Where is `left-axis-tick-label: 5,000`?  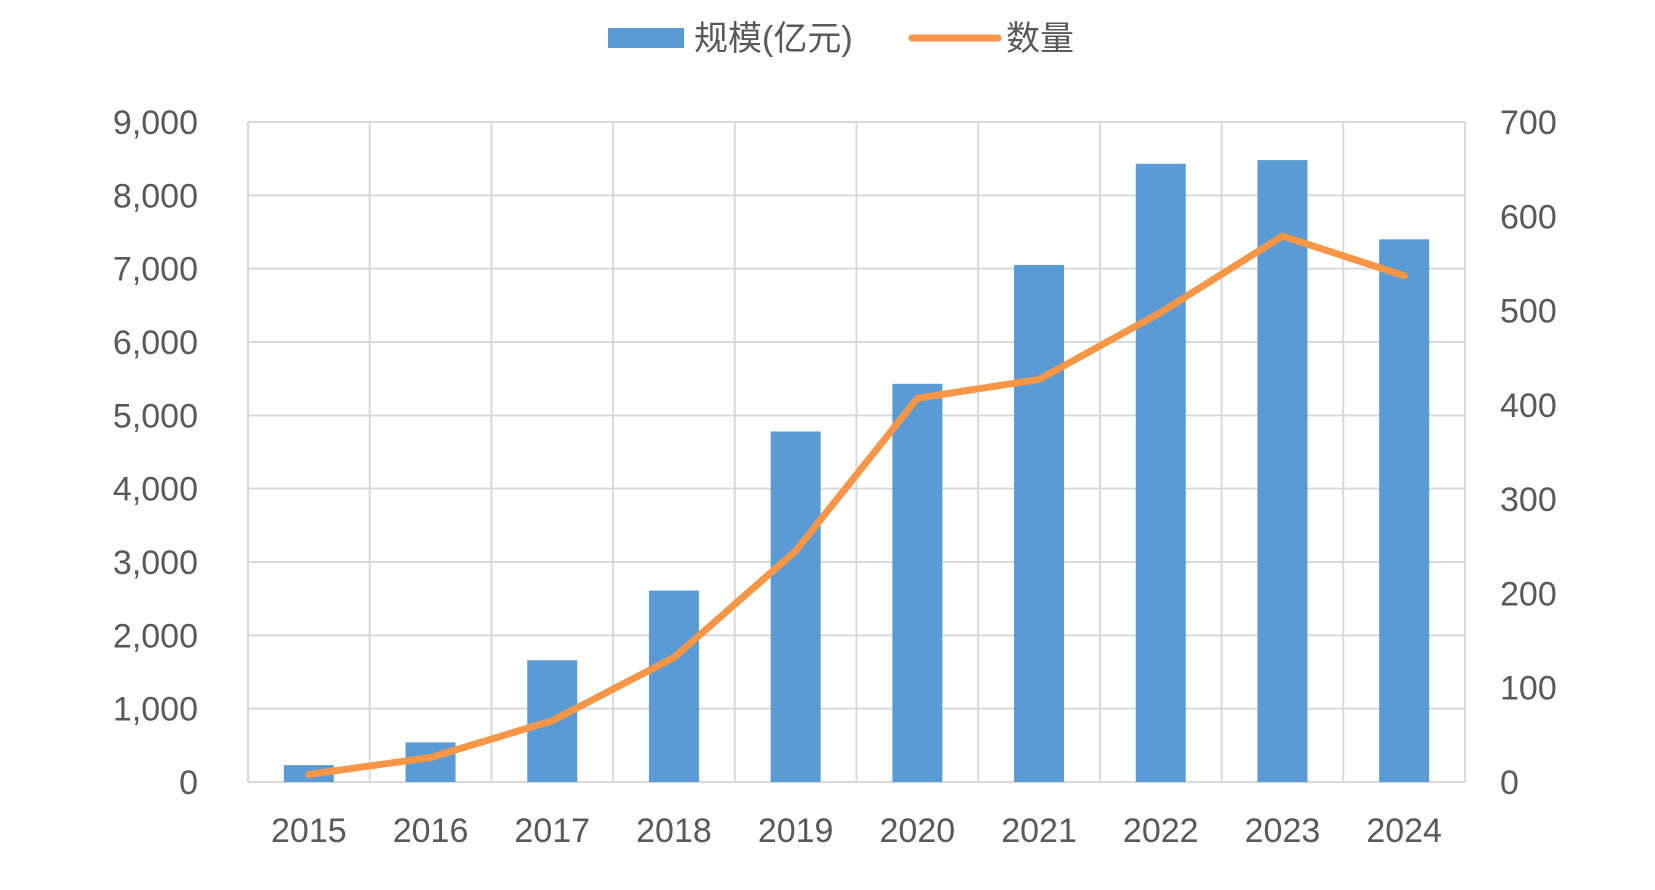
left-axis-tick-label: 5,000 is located at coordinates (155, 416).